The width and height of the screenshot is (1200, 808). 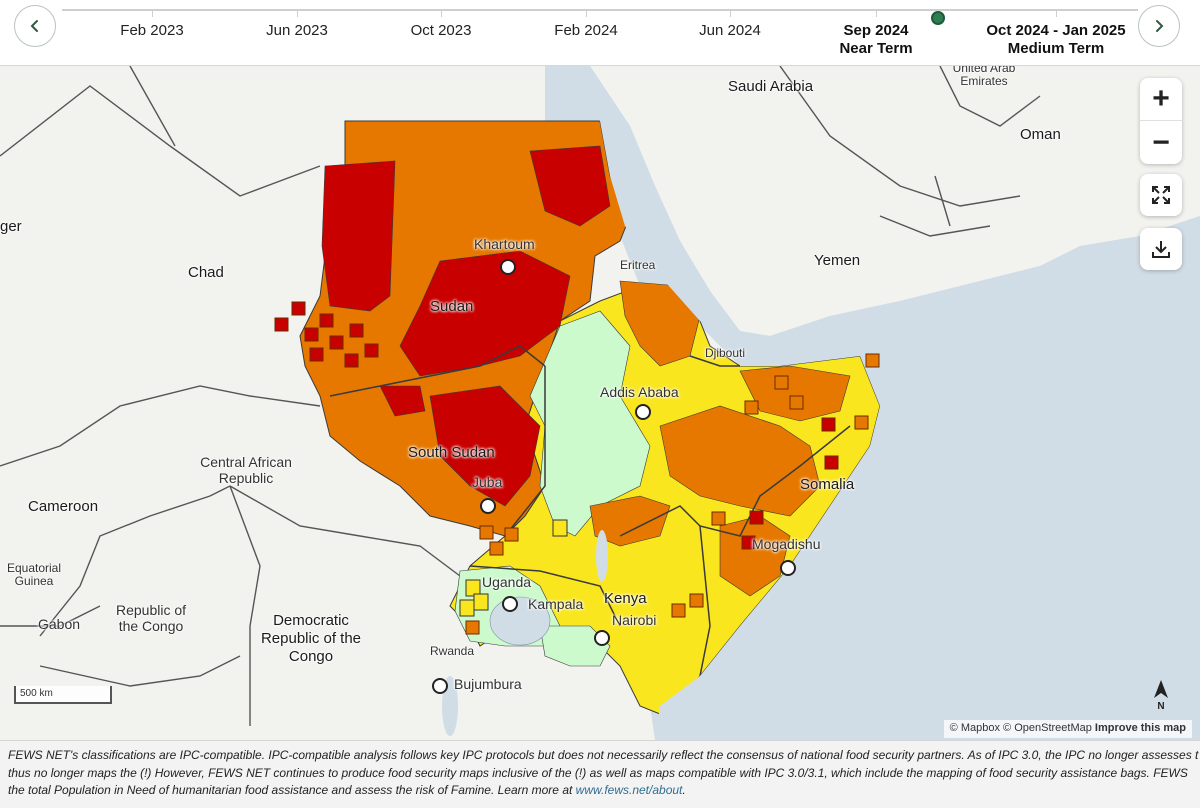 I want to click on timeline-track, so click(x=600, y=17).